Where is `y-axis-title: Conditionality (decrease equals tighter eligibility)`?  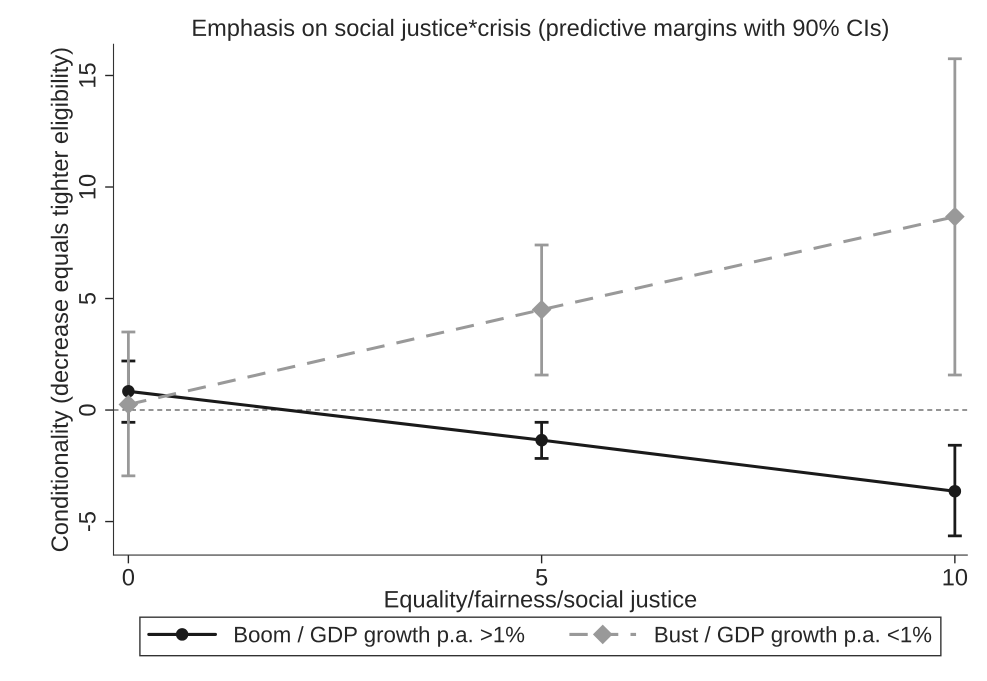 y-axis-title: Conditionality (decrease equals tighter eligibility) is located at coordinates (61, 300).